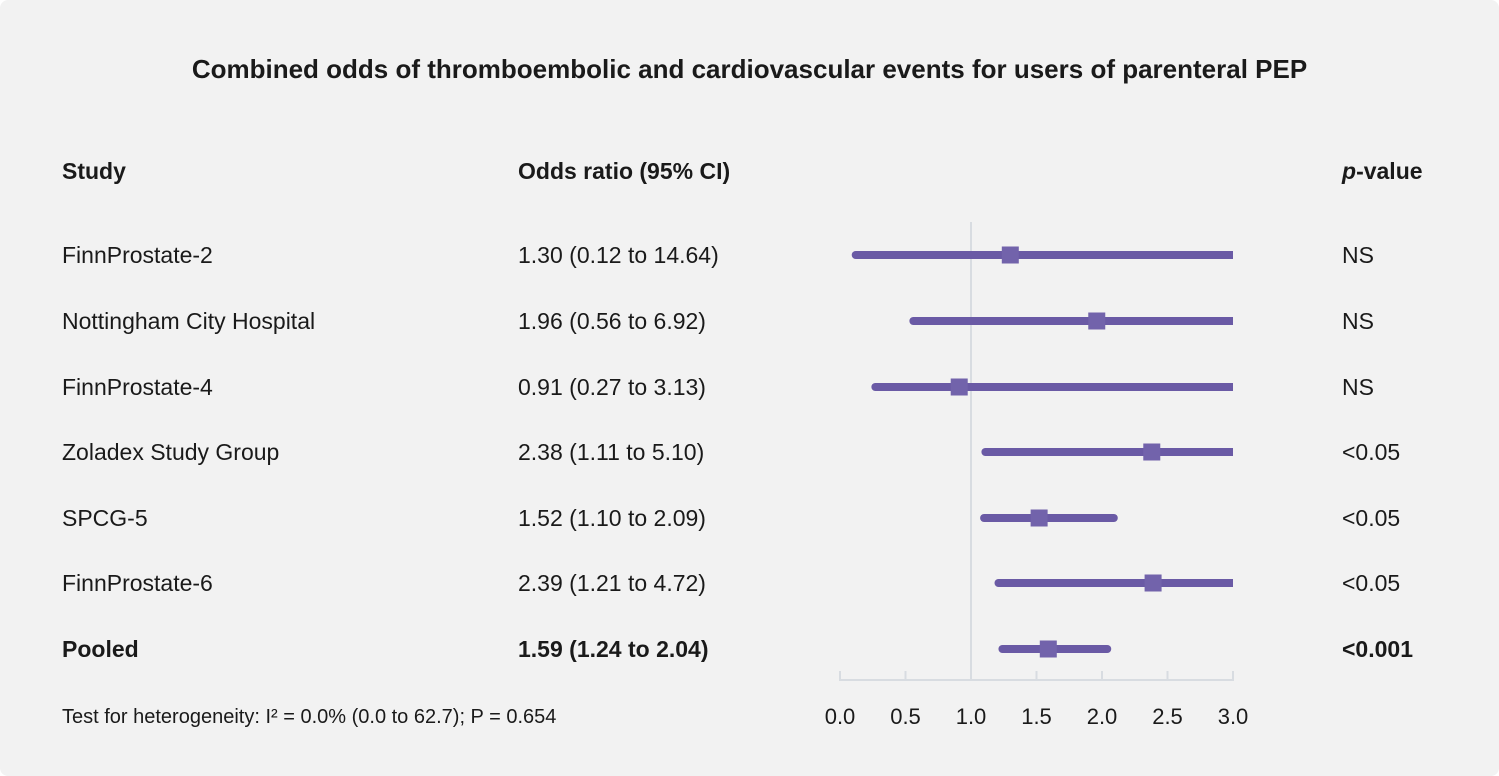 Image resolution: width=1499 pixels, height=776 pixels. Describe the element at coordinates (749, 387) in the screenshot. I see `table-row: FinnProstate-4 0.91 (0.27 to 3.13) NS` at that location.